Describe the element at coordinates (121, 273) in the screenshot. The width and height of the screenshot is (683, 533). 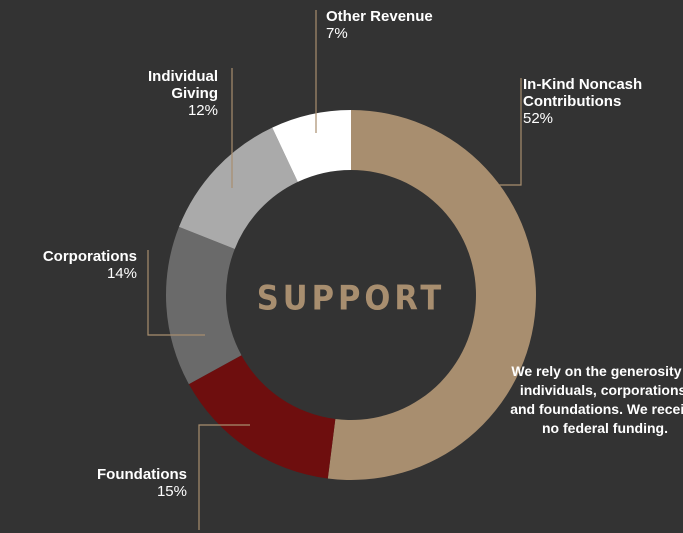
I see `value-label: 14%` at that location.